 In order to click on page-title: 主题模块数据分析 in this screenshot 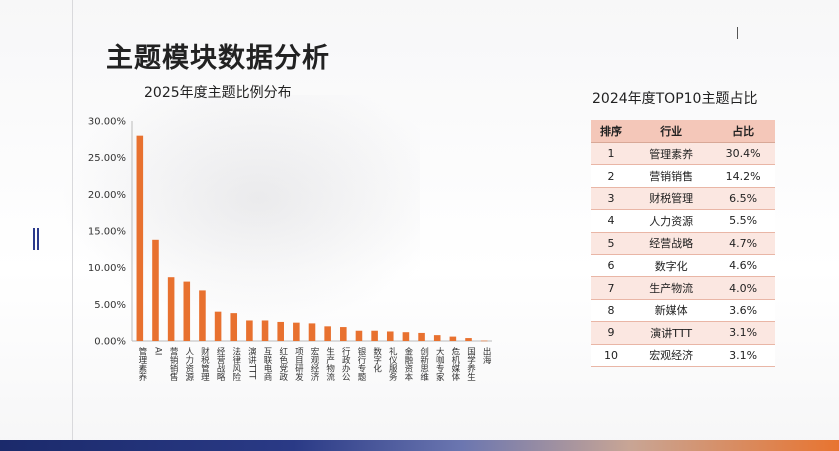, I will do `click(218, 58)`.